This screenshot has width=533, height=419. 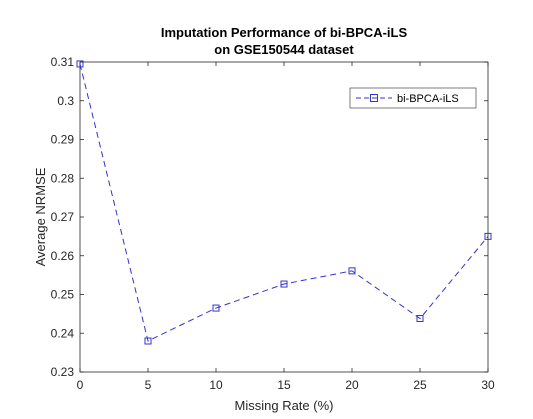 I want to click on x-tick-label: 30, so click(x=488, y=385).